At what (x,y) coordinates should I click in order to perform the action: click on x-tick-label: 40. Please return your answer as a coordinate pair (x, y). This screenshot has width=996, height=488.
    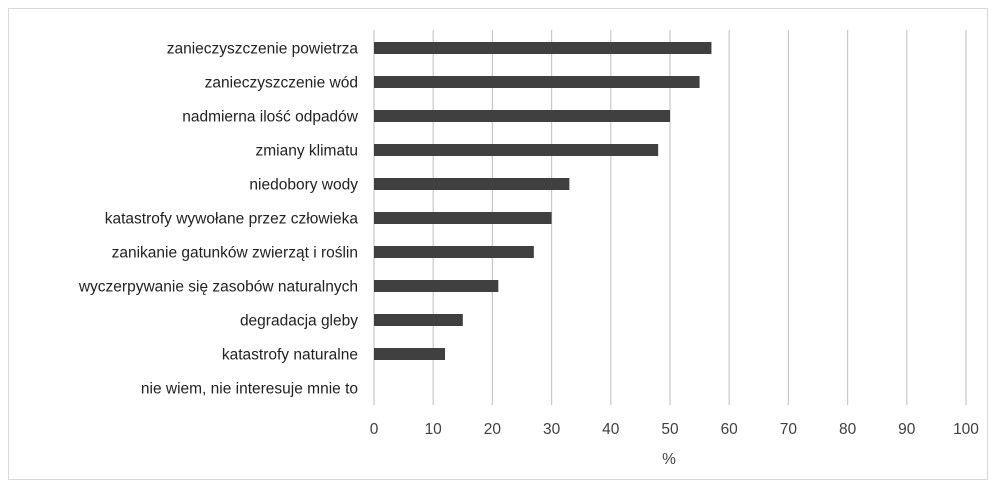
    Looking at the image, I should click on (611, 429).